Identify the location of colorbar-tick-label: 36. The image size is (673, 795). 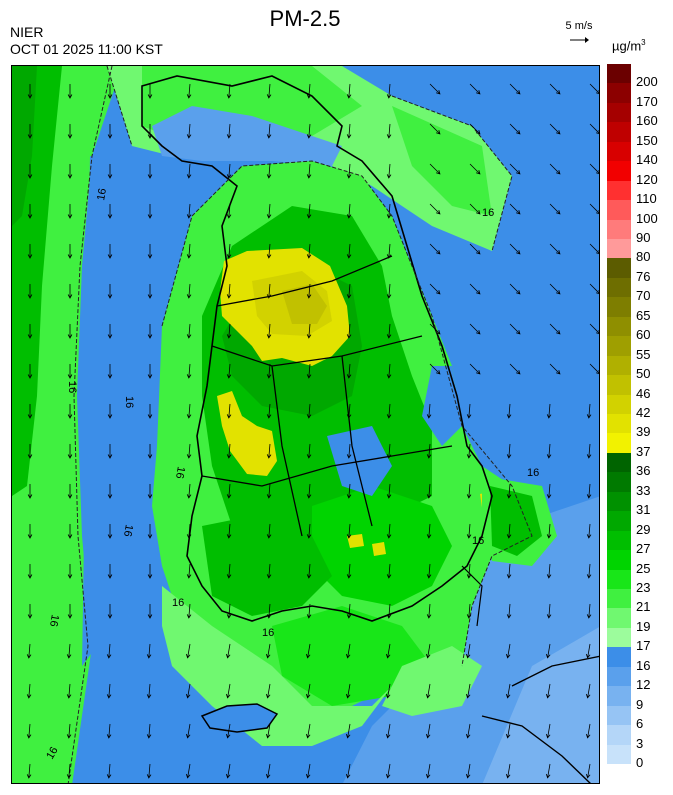
(643, 471).